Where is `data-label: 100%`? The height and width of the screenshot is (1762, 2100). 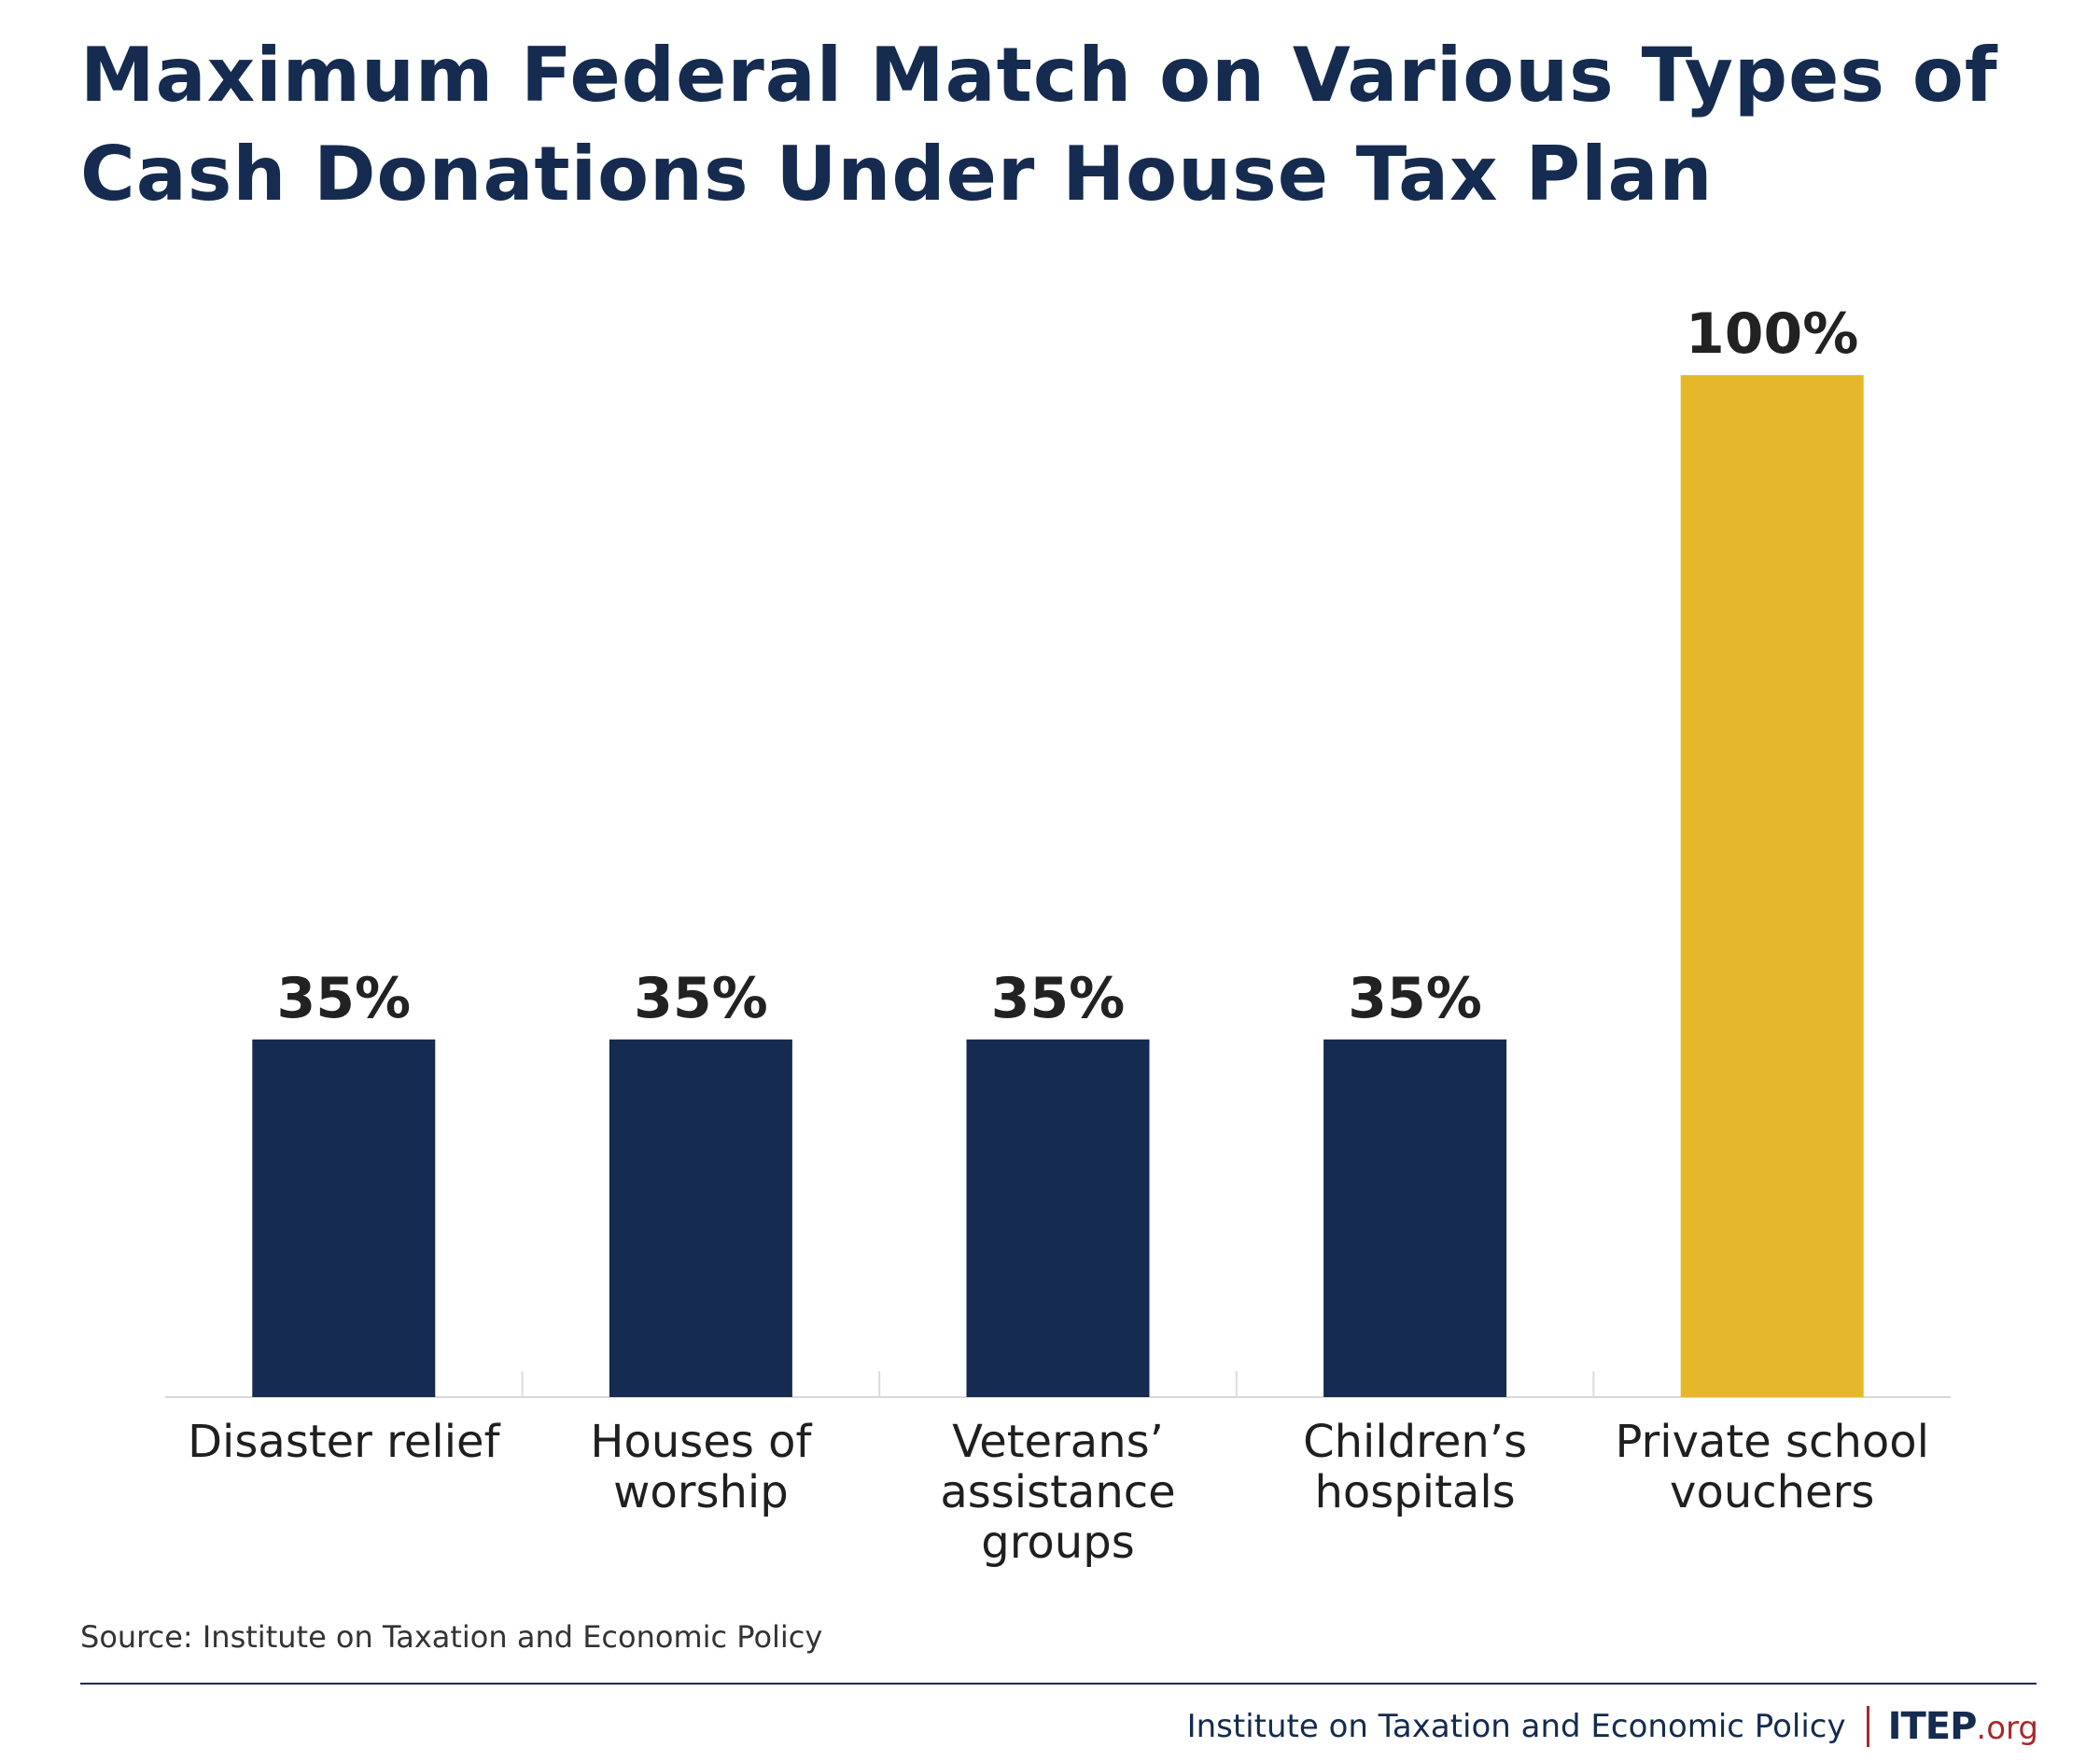 data-label: 100% is located at coordinates (1772, 334).